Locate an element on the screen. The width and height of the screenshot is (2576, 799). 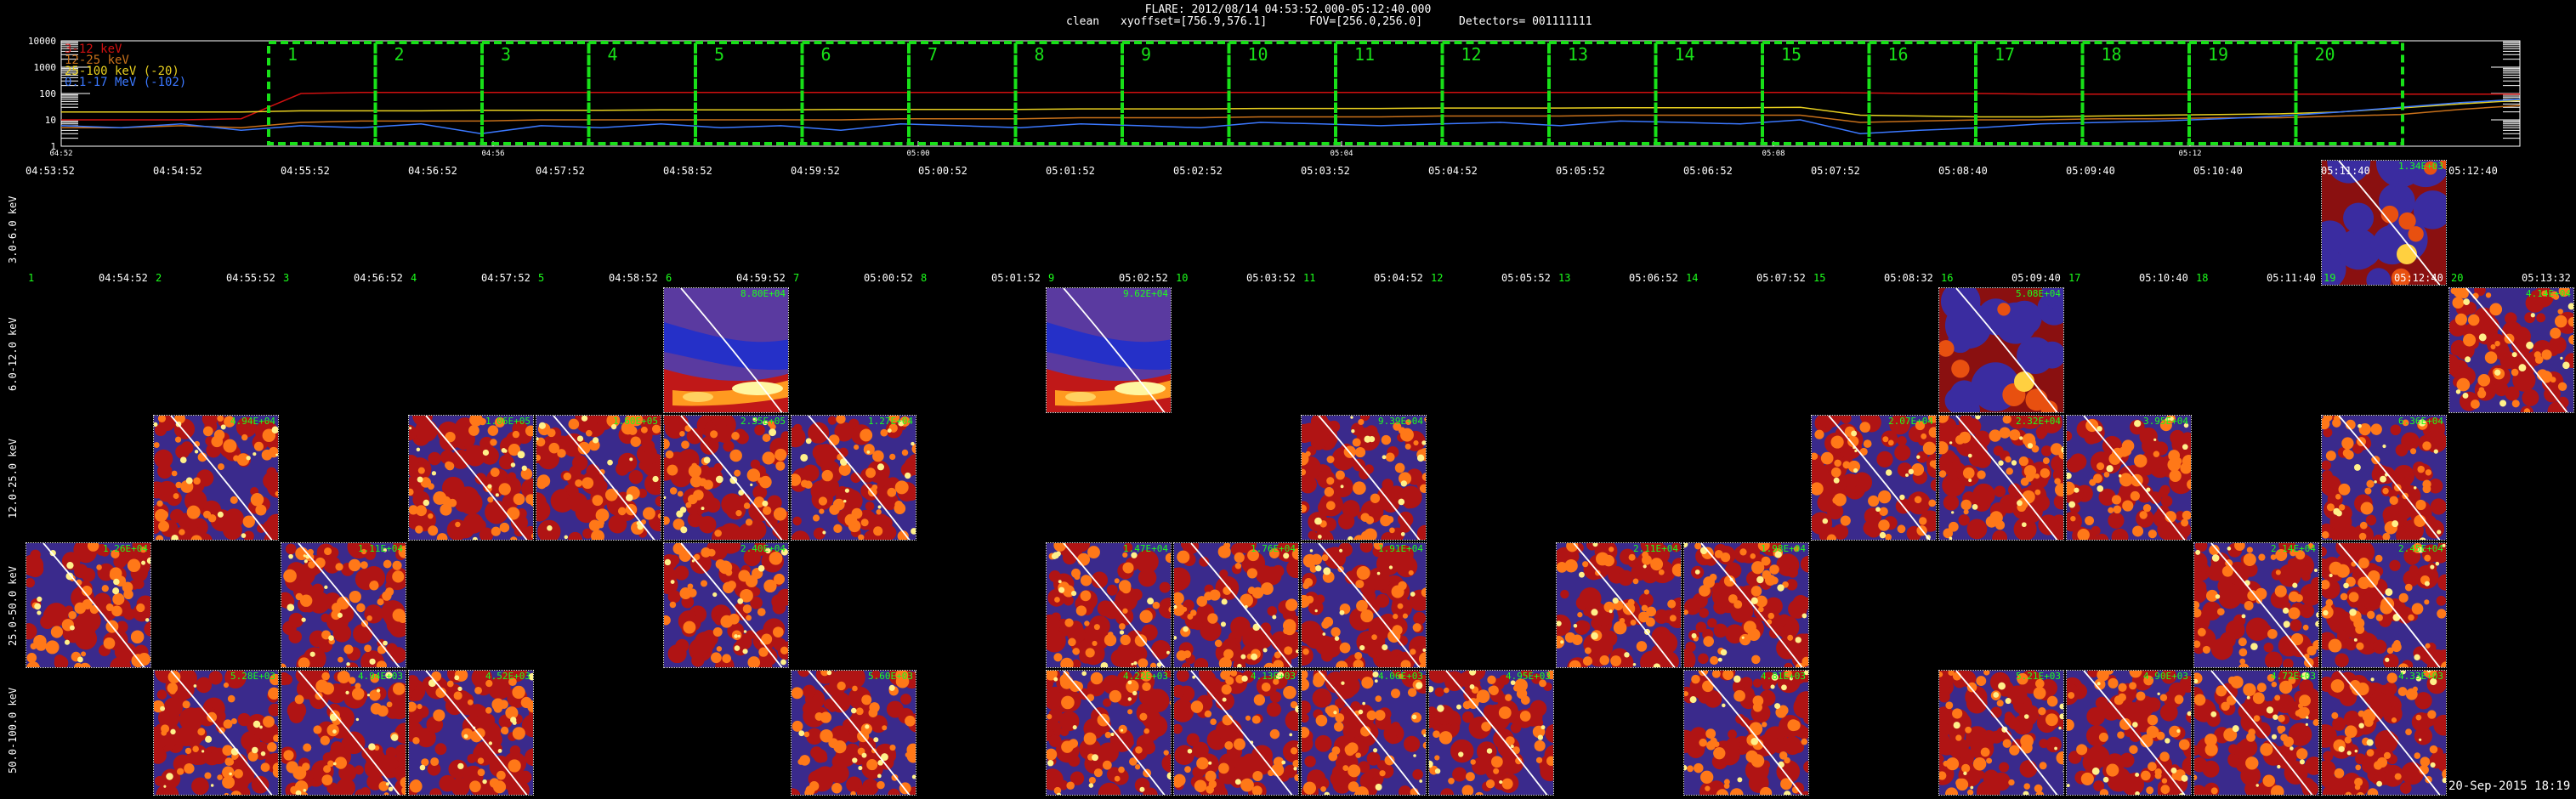
image-tile: 1.60E+05 is located at coordinates (599, 478).